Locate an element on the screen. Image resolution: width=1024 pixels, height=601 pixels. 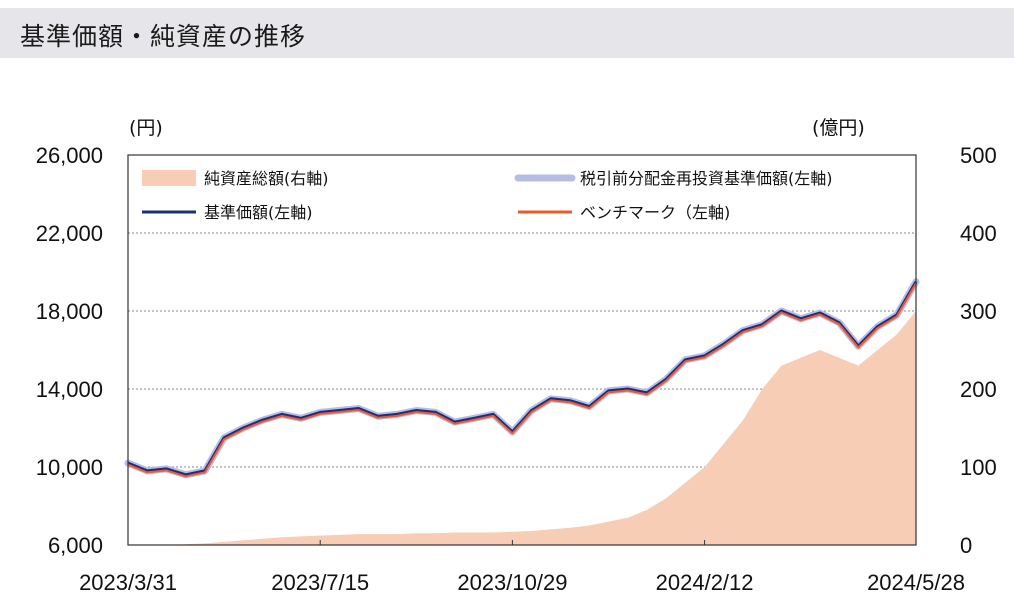
x-tick-label: 2023/7/15 is located at coordinates (320, 582).